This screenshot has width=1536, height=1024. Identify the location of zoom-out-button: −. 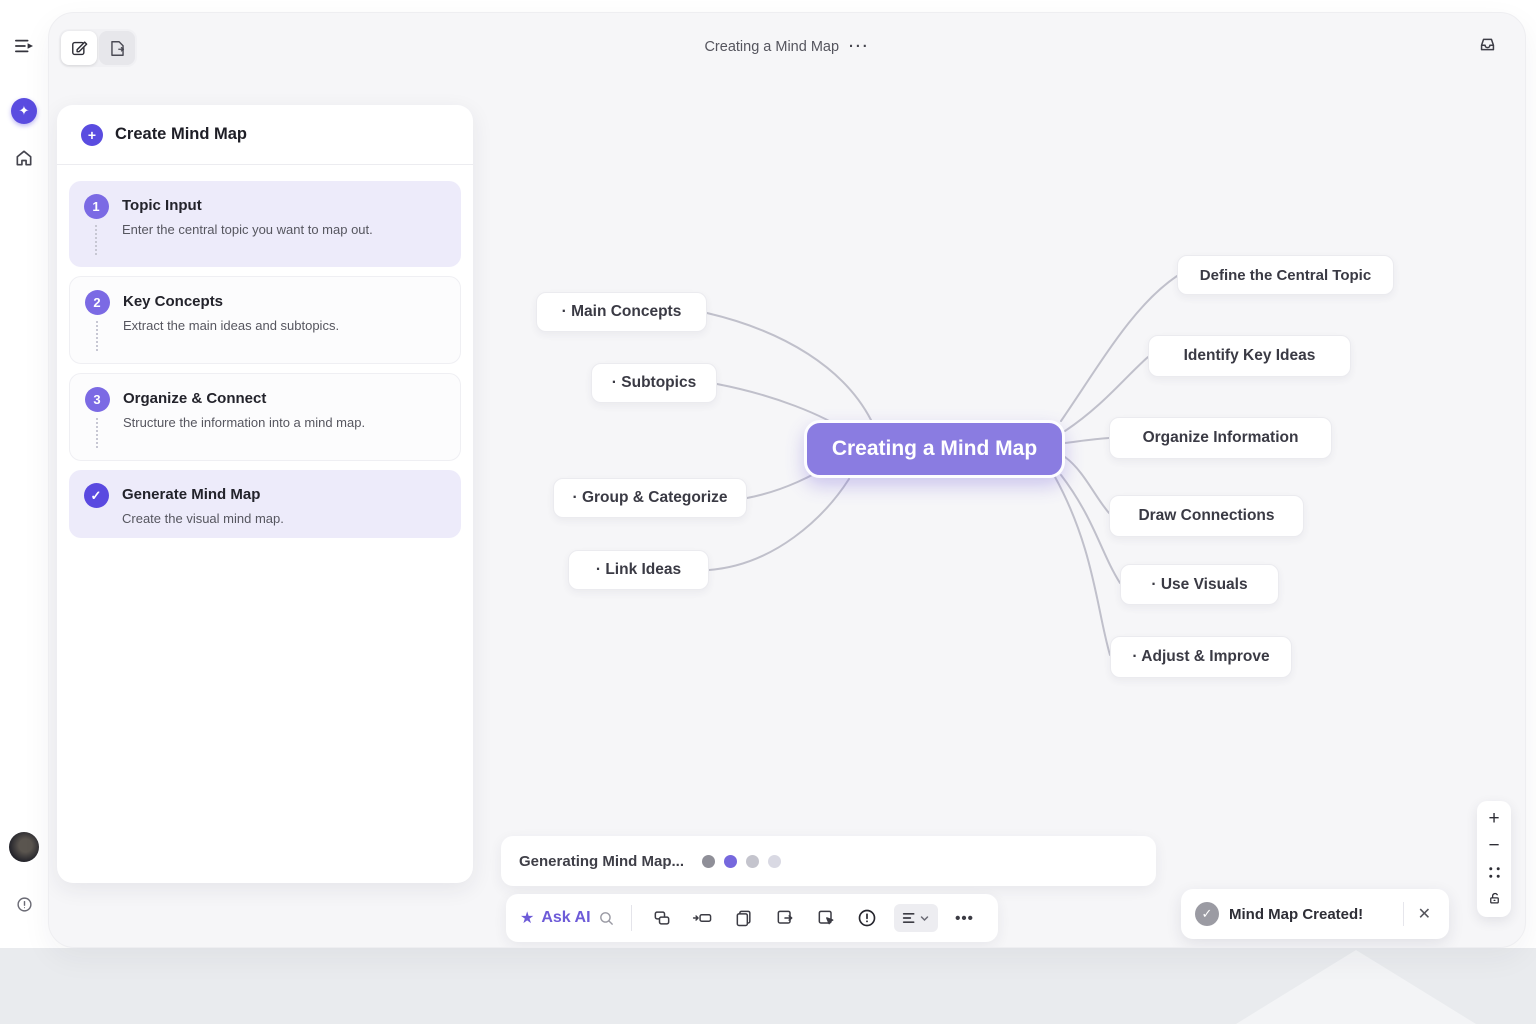
(1494, 845).